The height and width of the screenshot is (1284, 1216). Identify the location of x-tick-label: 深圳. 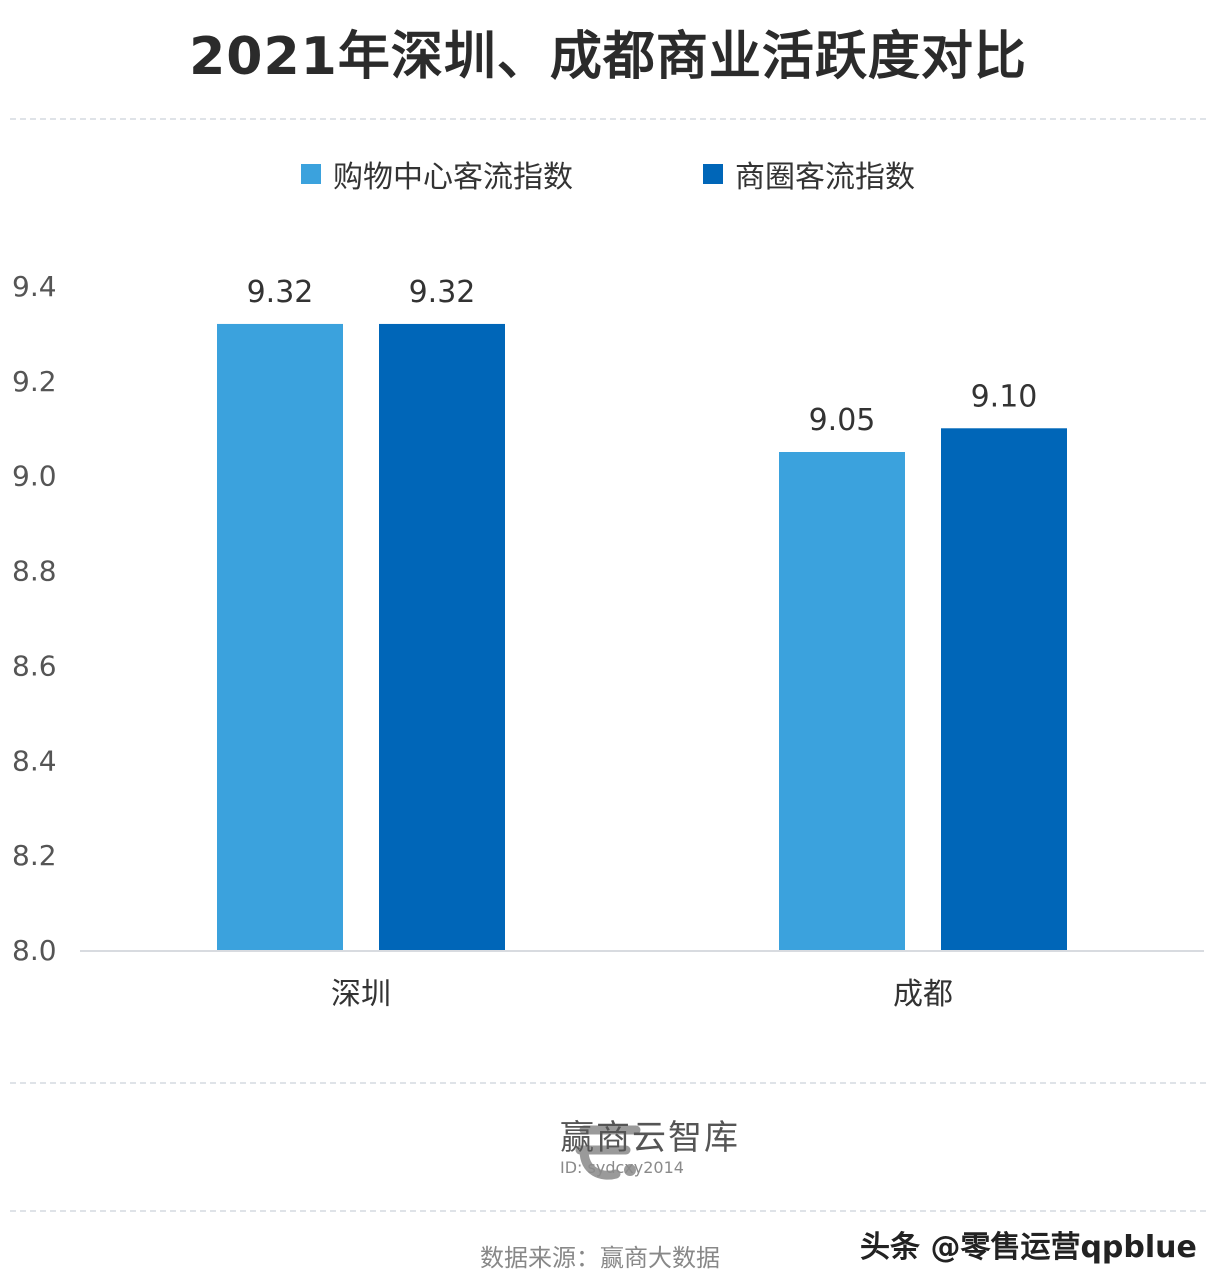
(361, 994).